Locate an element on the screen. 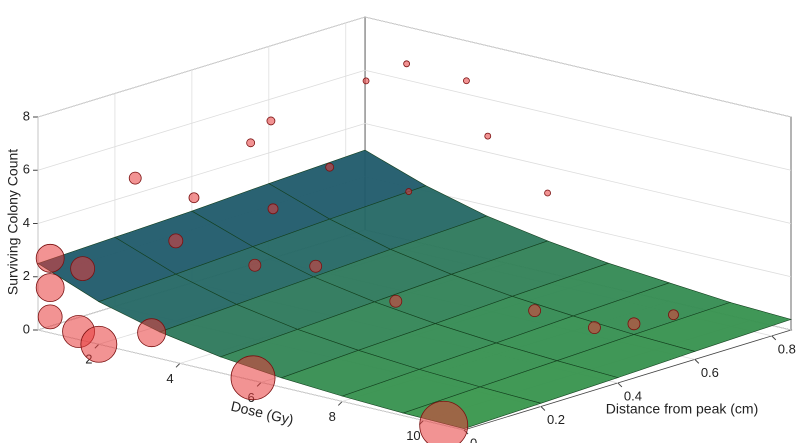  y-axis-title: Distance from peak (cm) is located at coordinates (682, 409).